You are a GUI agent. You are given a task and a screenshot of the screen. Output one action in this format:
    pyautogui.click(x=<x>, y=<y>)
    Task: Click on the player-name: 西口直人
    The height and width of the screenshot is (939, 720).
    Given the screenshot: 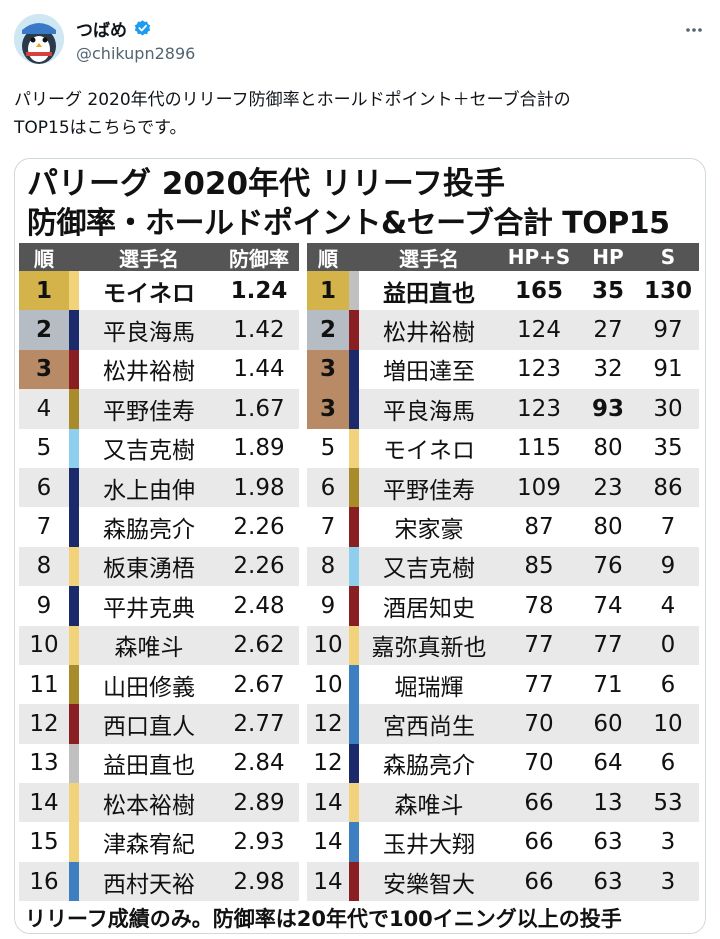 What is the action you would take?
    pyautogui.click(x=149, y=726)
    